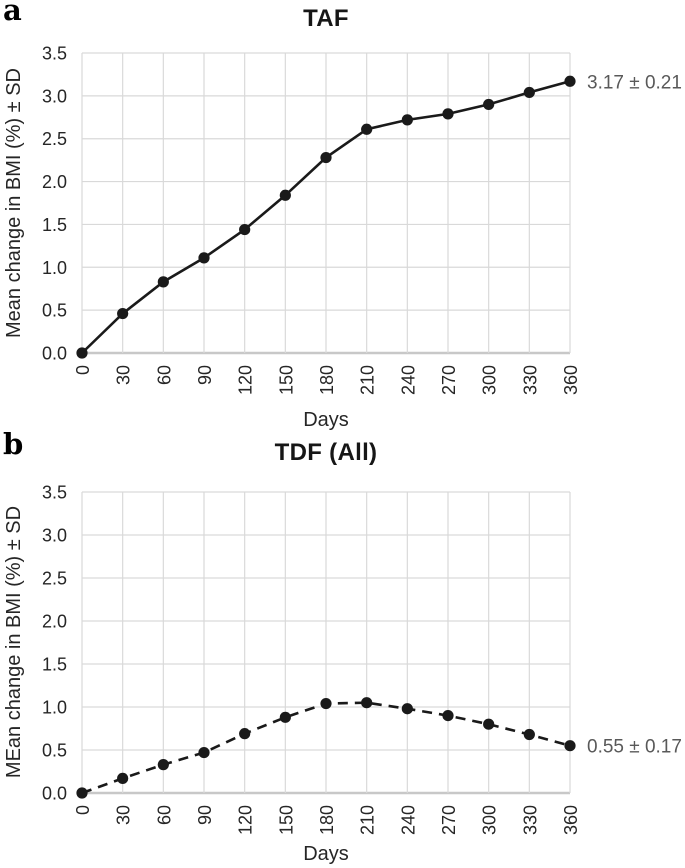 The height and width of the screenshot is (868, 685). I want to click on chart-title-tdf: TDF (All), so click(326, 452).